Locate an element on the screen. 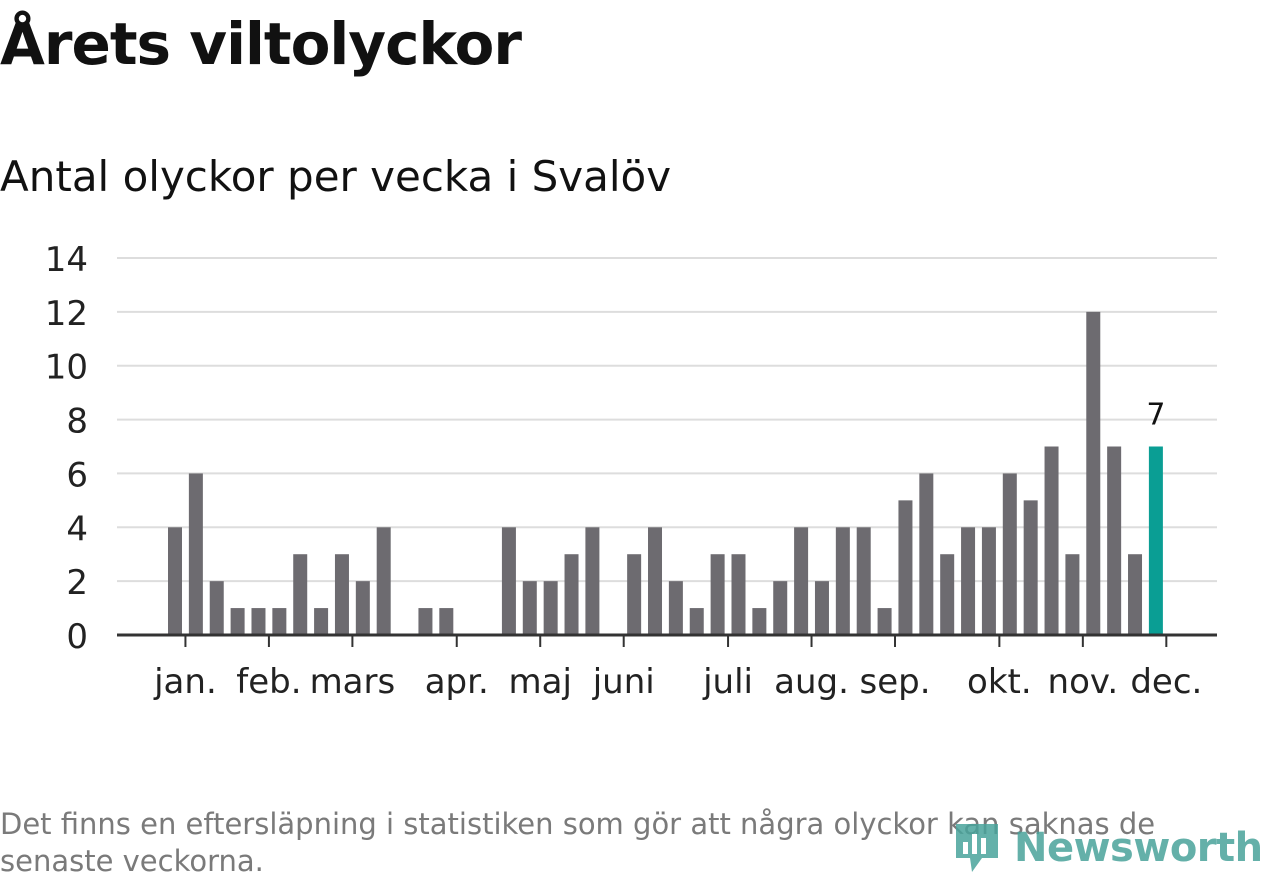 Image resolution: width=1262 pixels, height=880 pixels. y-tick-label: 8 is located at coordinates (77, 422).